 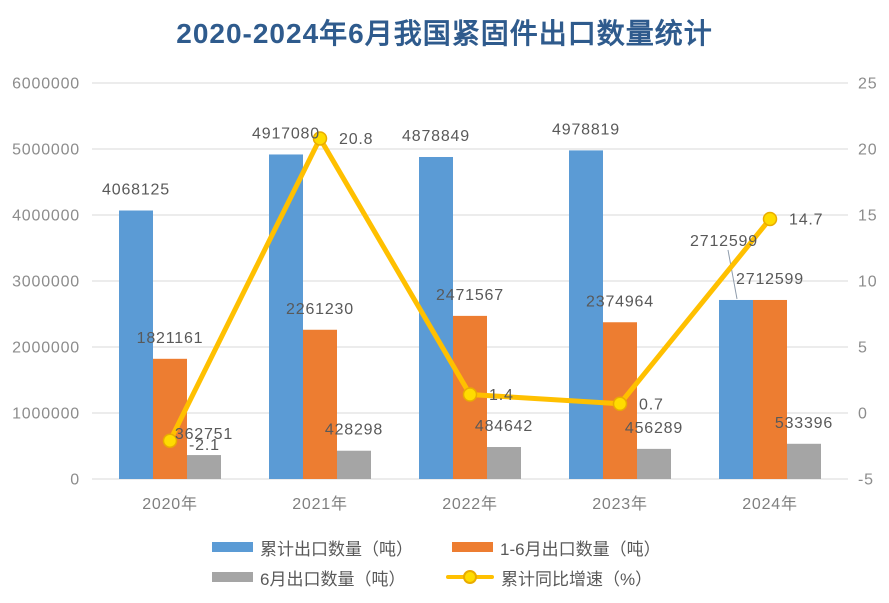 I want to click on x-axis-label: 2021年, so click(x=320, y=504).